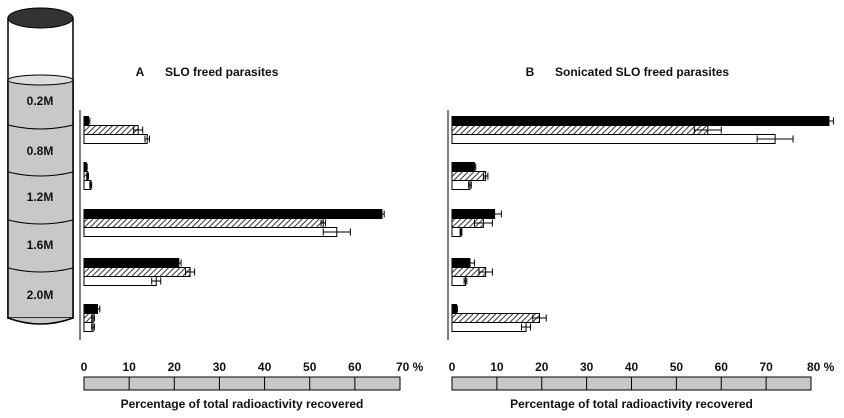  What do you see at coordinates (40, 101) in the screenshot?
I see `tube-label: 0.2M` at bounding box center [40, 101].